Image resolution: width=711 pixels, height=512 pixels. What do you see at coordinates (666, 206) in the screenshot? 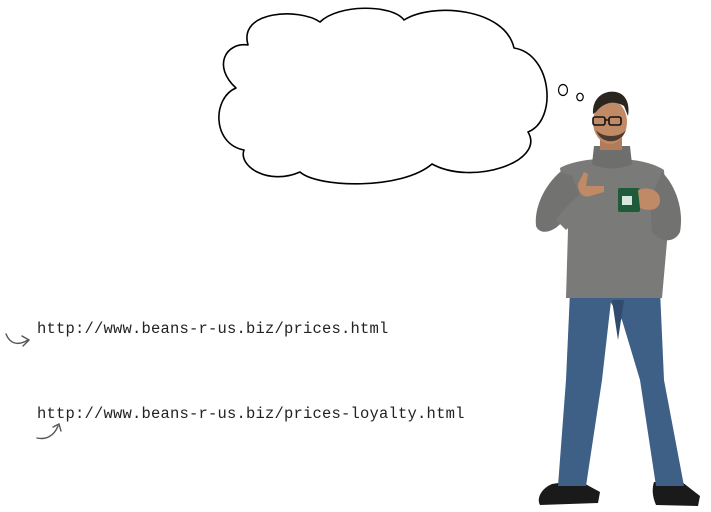
I see `right-arm` at bounding box center [666, 206].